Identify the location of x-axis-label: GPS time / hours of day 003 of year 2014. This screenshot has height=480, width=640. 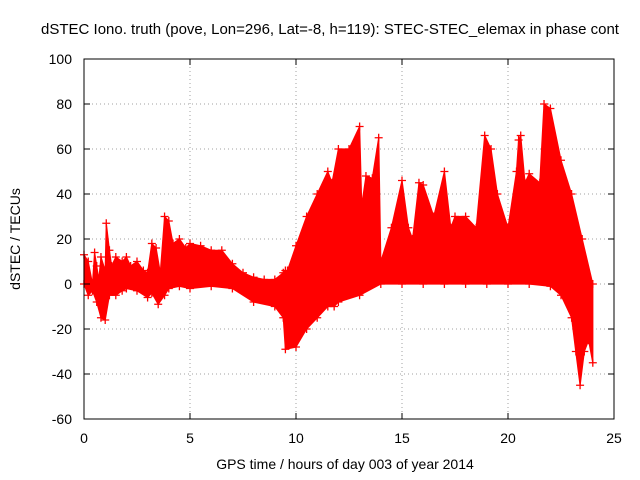
(345, 464).